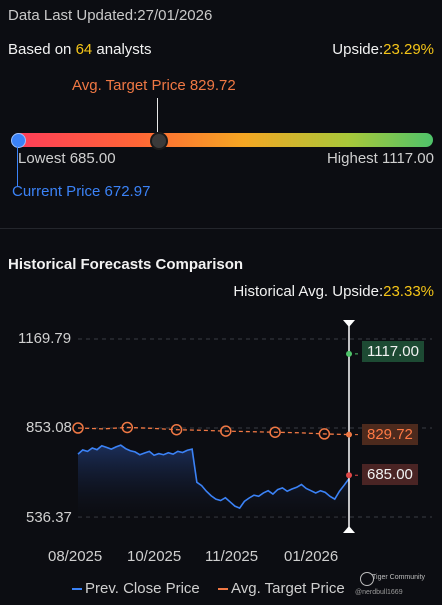  What do you see at coordinates (42, 49) in the screenshot?
I see `based-prefix: Based on` at bounding box center [42, 49].